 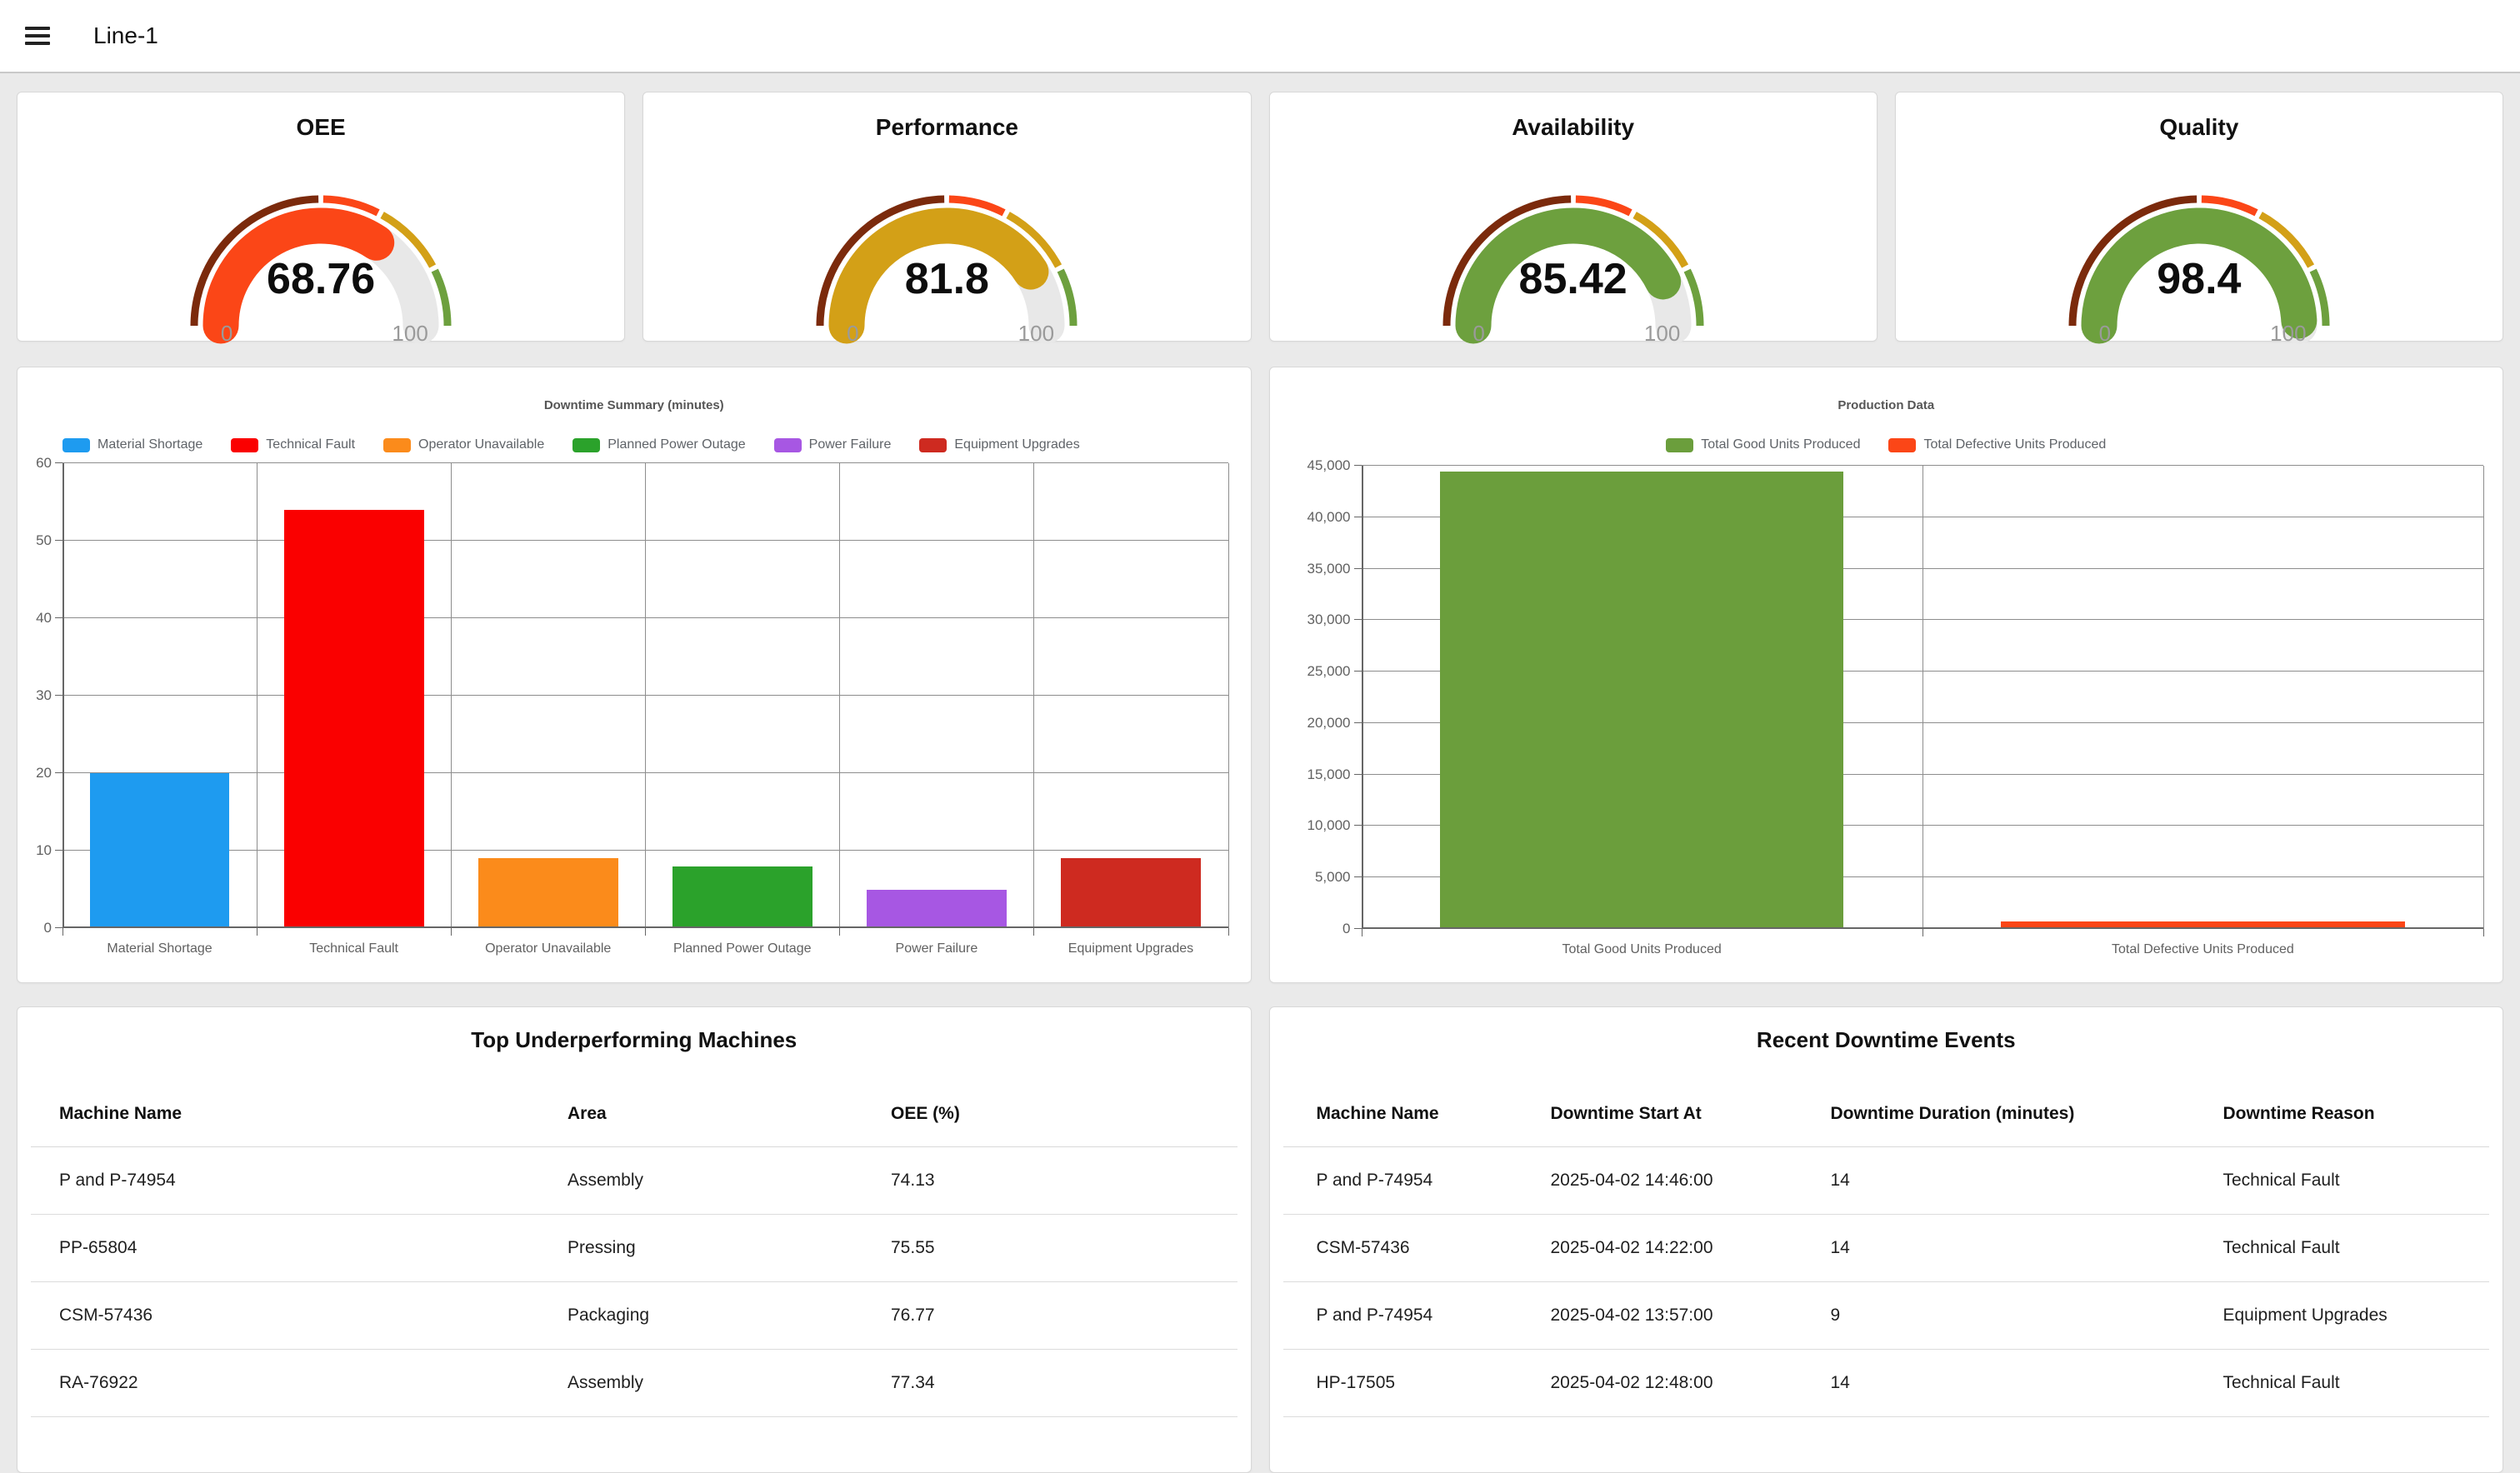 What do you see at coordinates (44, 540) in the screenshot?
I see `y-axis-label: 50` at bounding box center [44, 540].